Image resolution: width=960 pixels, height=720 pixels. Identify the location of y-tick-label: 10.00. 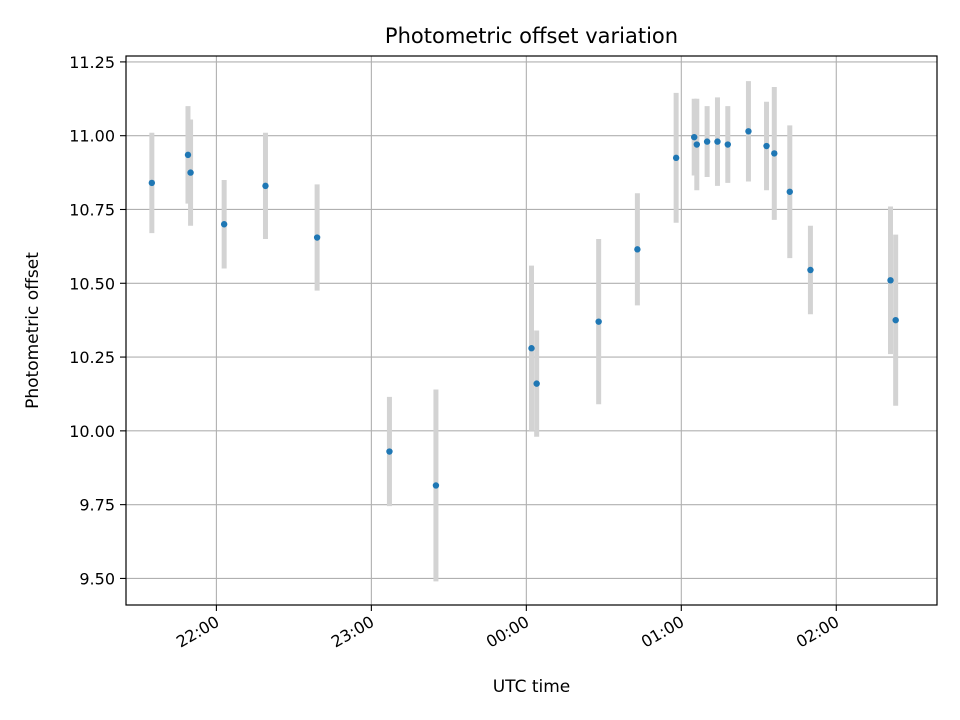
(92, 431).